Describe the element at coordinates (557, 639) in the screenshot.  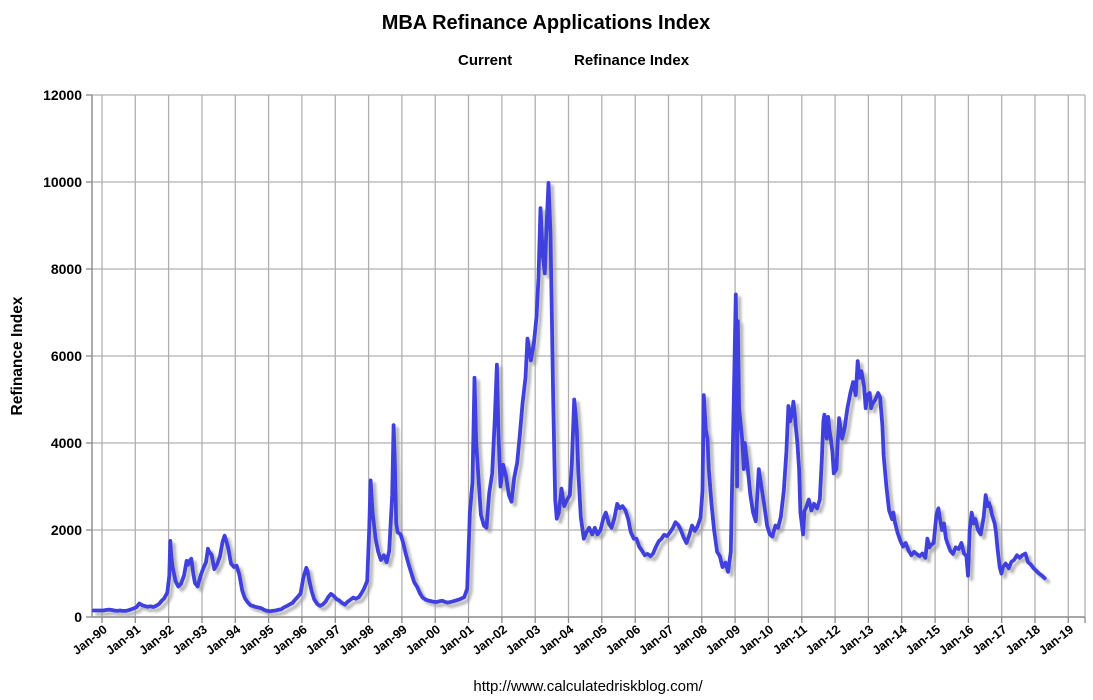
I see `x-tick-label: Jan-04` at that location.